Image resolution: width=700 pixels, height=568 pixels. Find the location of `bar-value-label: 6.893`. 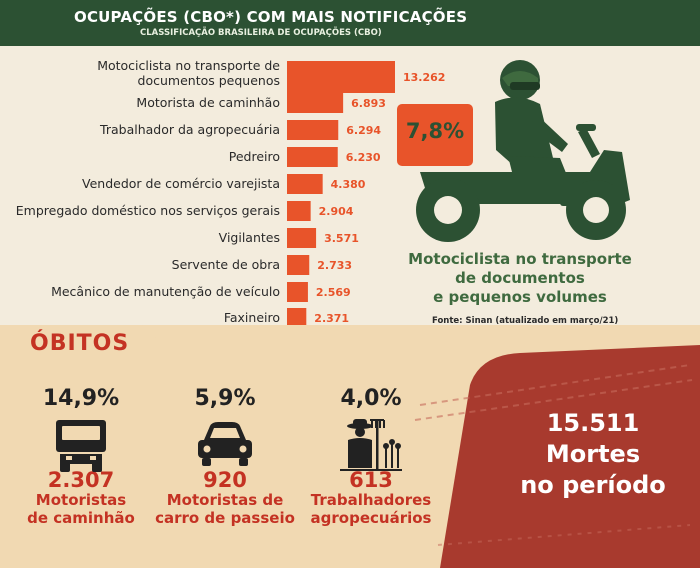

bar-value-label: 6.893 is located at coordinates (368, 103).